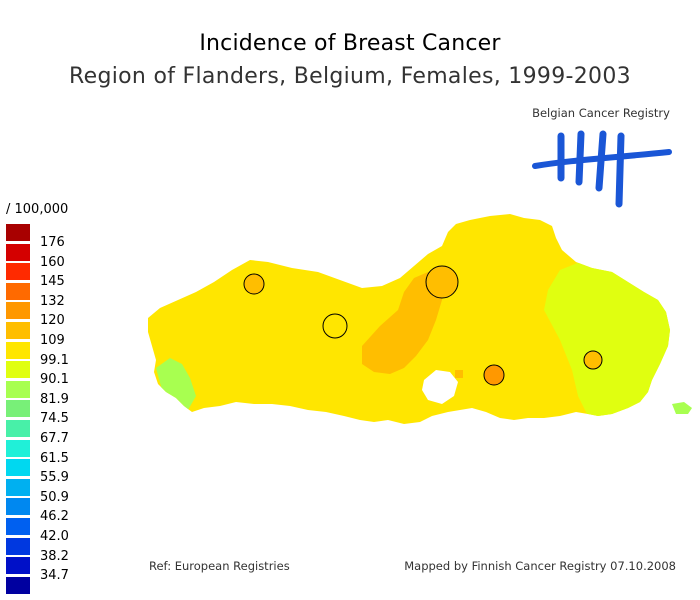 The image size is (700, 600). Describe the element at coordinates (459, 374) in the screenshot. I see `baarle-exclave` at that location.